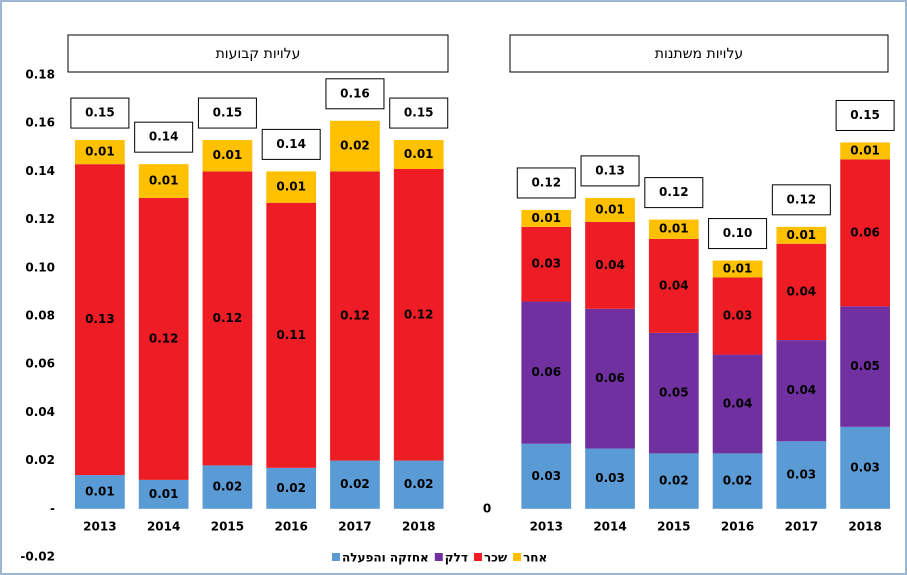 The height and width of the screenshot is (575, 907). I want to click on y-tick-label: 0.16, so click(40, 123).